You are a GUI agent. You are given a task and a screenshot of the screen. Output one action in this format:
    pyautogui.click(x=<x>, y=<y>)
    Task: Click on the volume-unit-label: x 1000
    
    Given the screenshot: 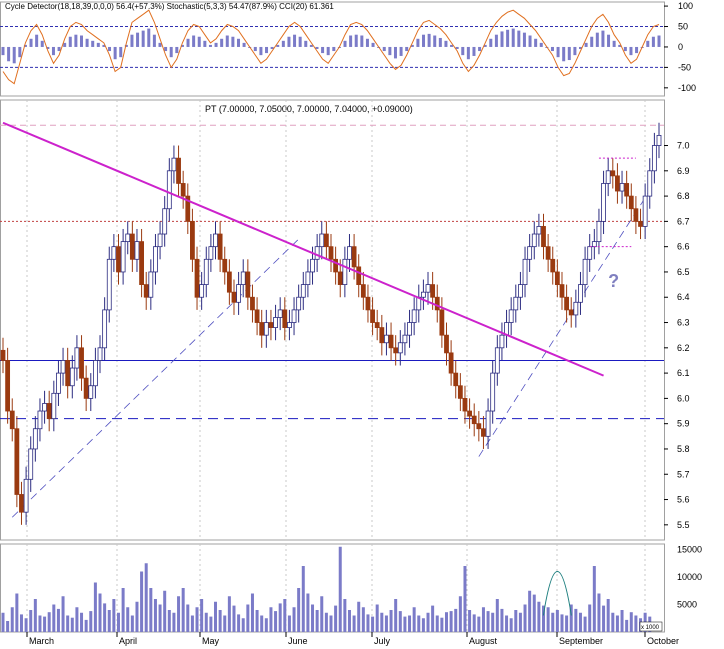 What is the action you would take?
    pyautogui.click(x=650, y=628)
    